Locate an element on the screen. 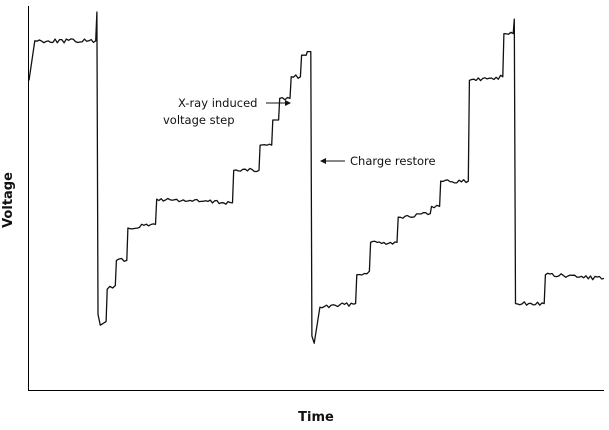 The image size is (609, 430). annotation-charge-restore-label: Charge restore is located at coordinates (393, 161).